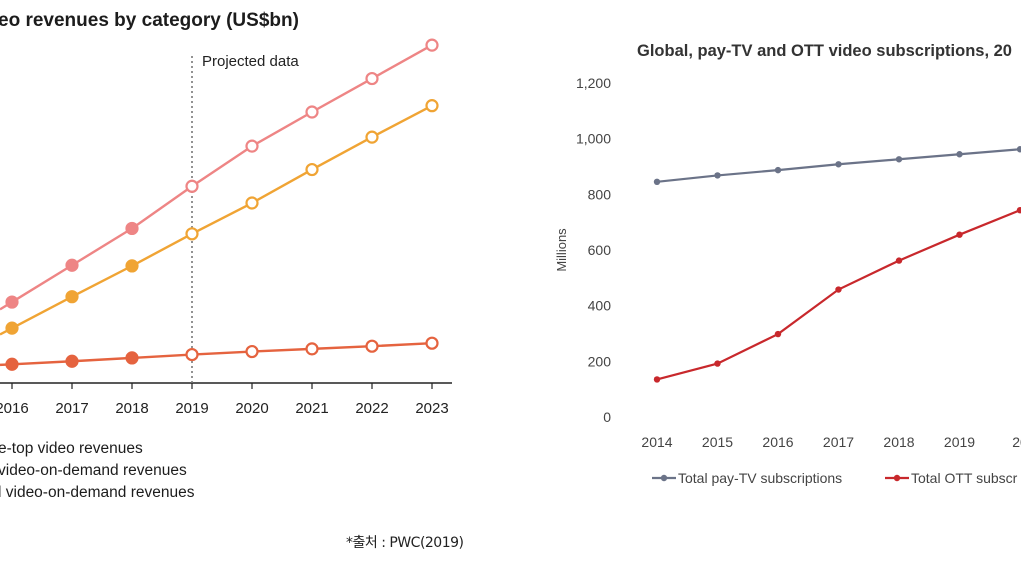 The width and height of the screenshot is (1021, 564). I want to click on y-tick-label: 0, so click(607, 417).